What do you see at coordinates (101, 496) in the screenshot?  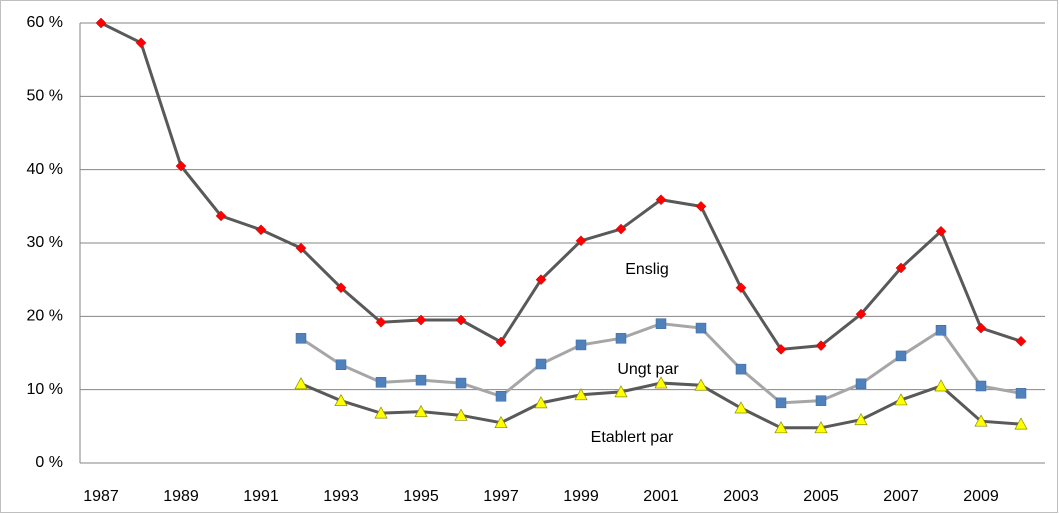 I see `x-tick-label: 1987` at bounding box center [101, 496].